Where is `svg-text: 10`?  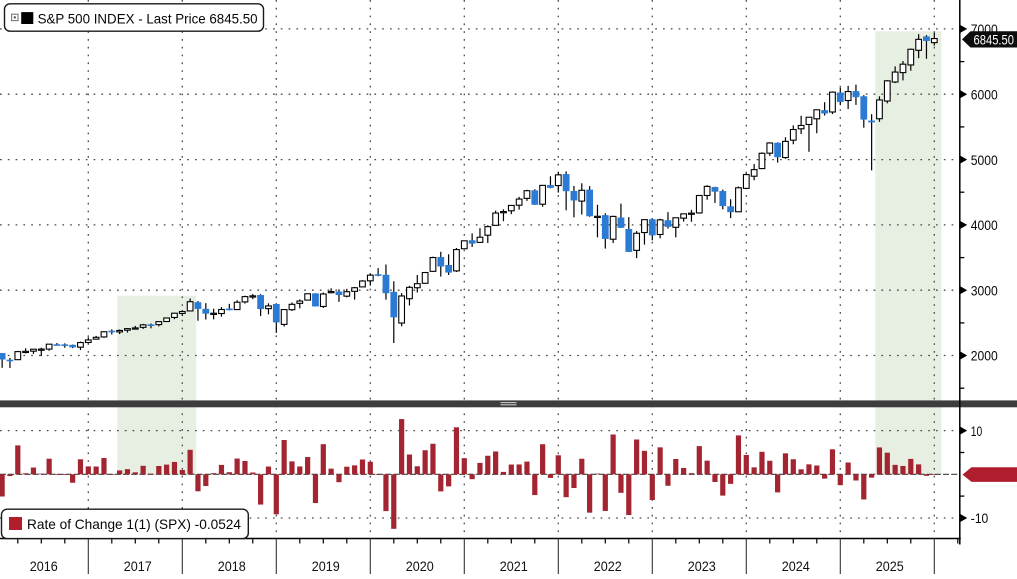
svg-text: 10 is located at coordinates (977, 431).